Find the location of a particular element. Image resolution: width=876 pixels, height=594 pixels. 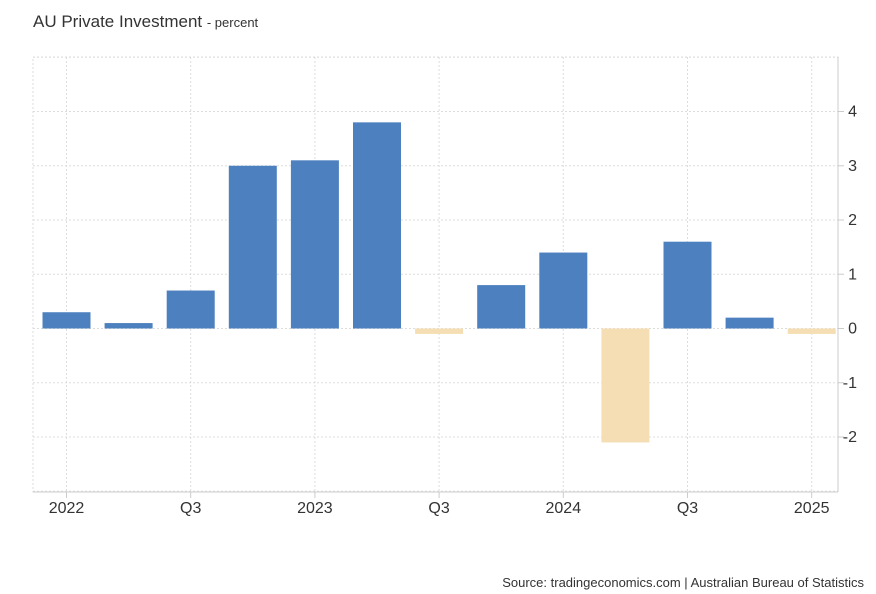

chart-title-text: AU Private Investment is located at coordinates (118, 21).